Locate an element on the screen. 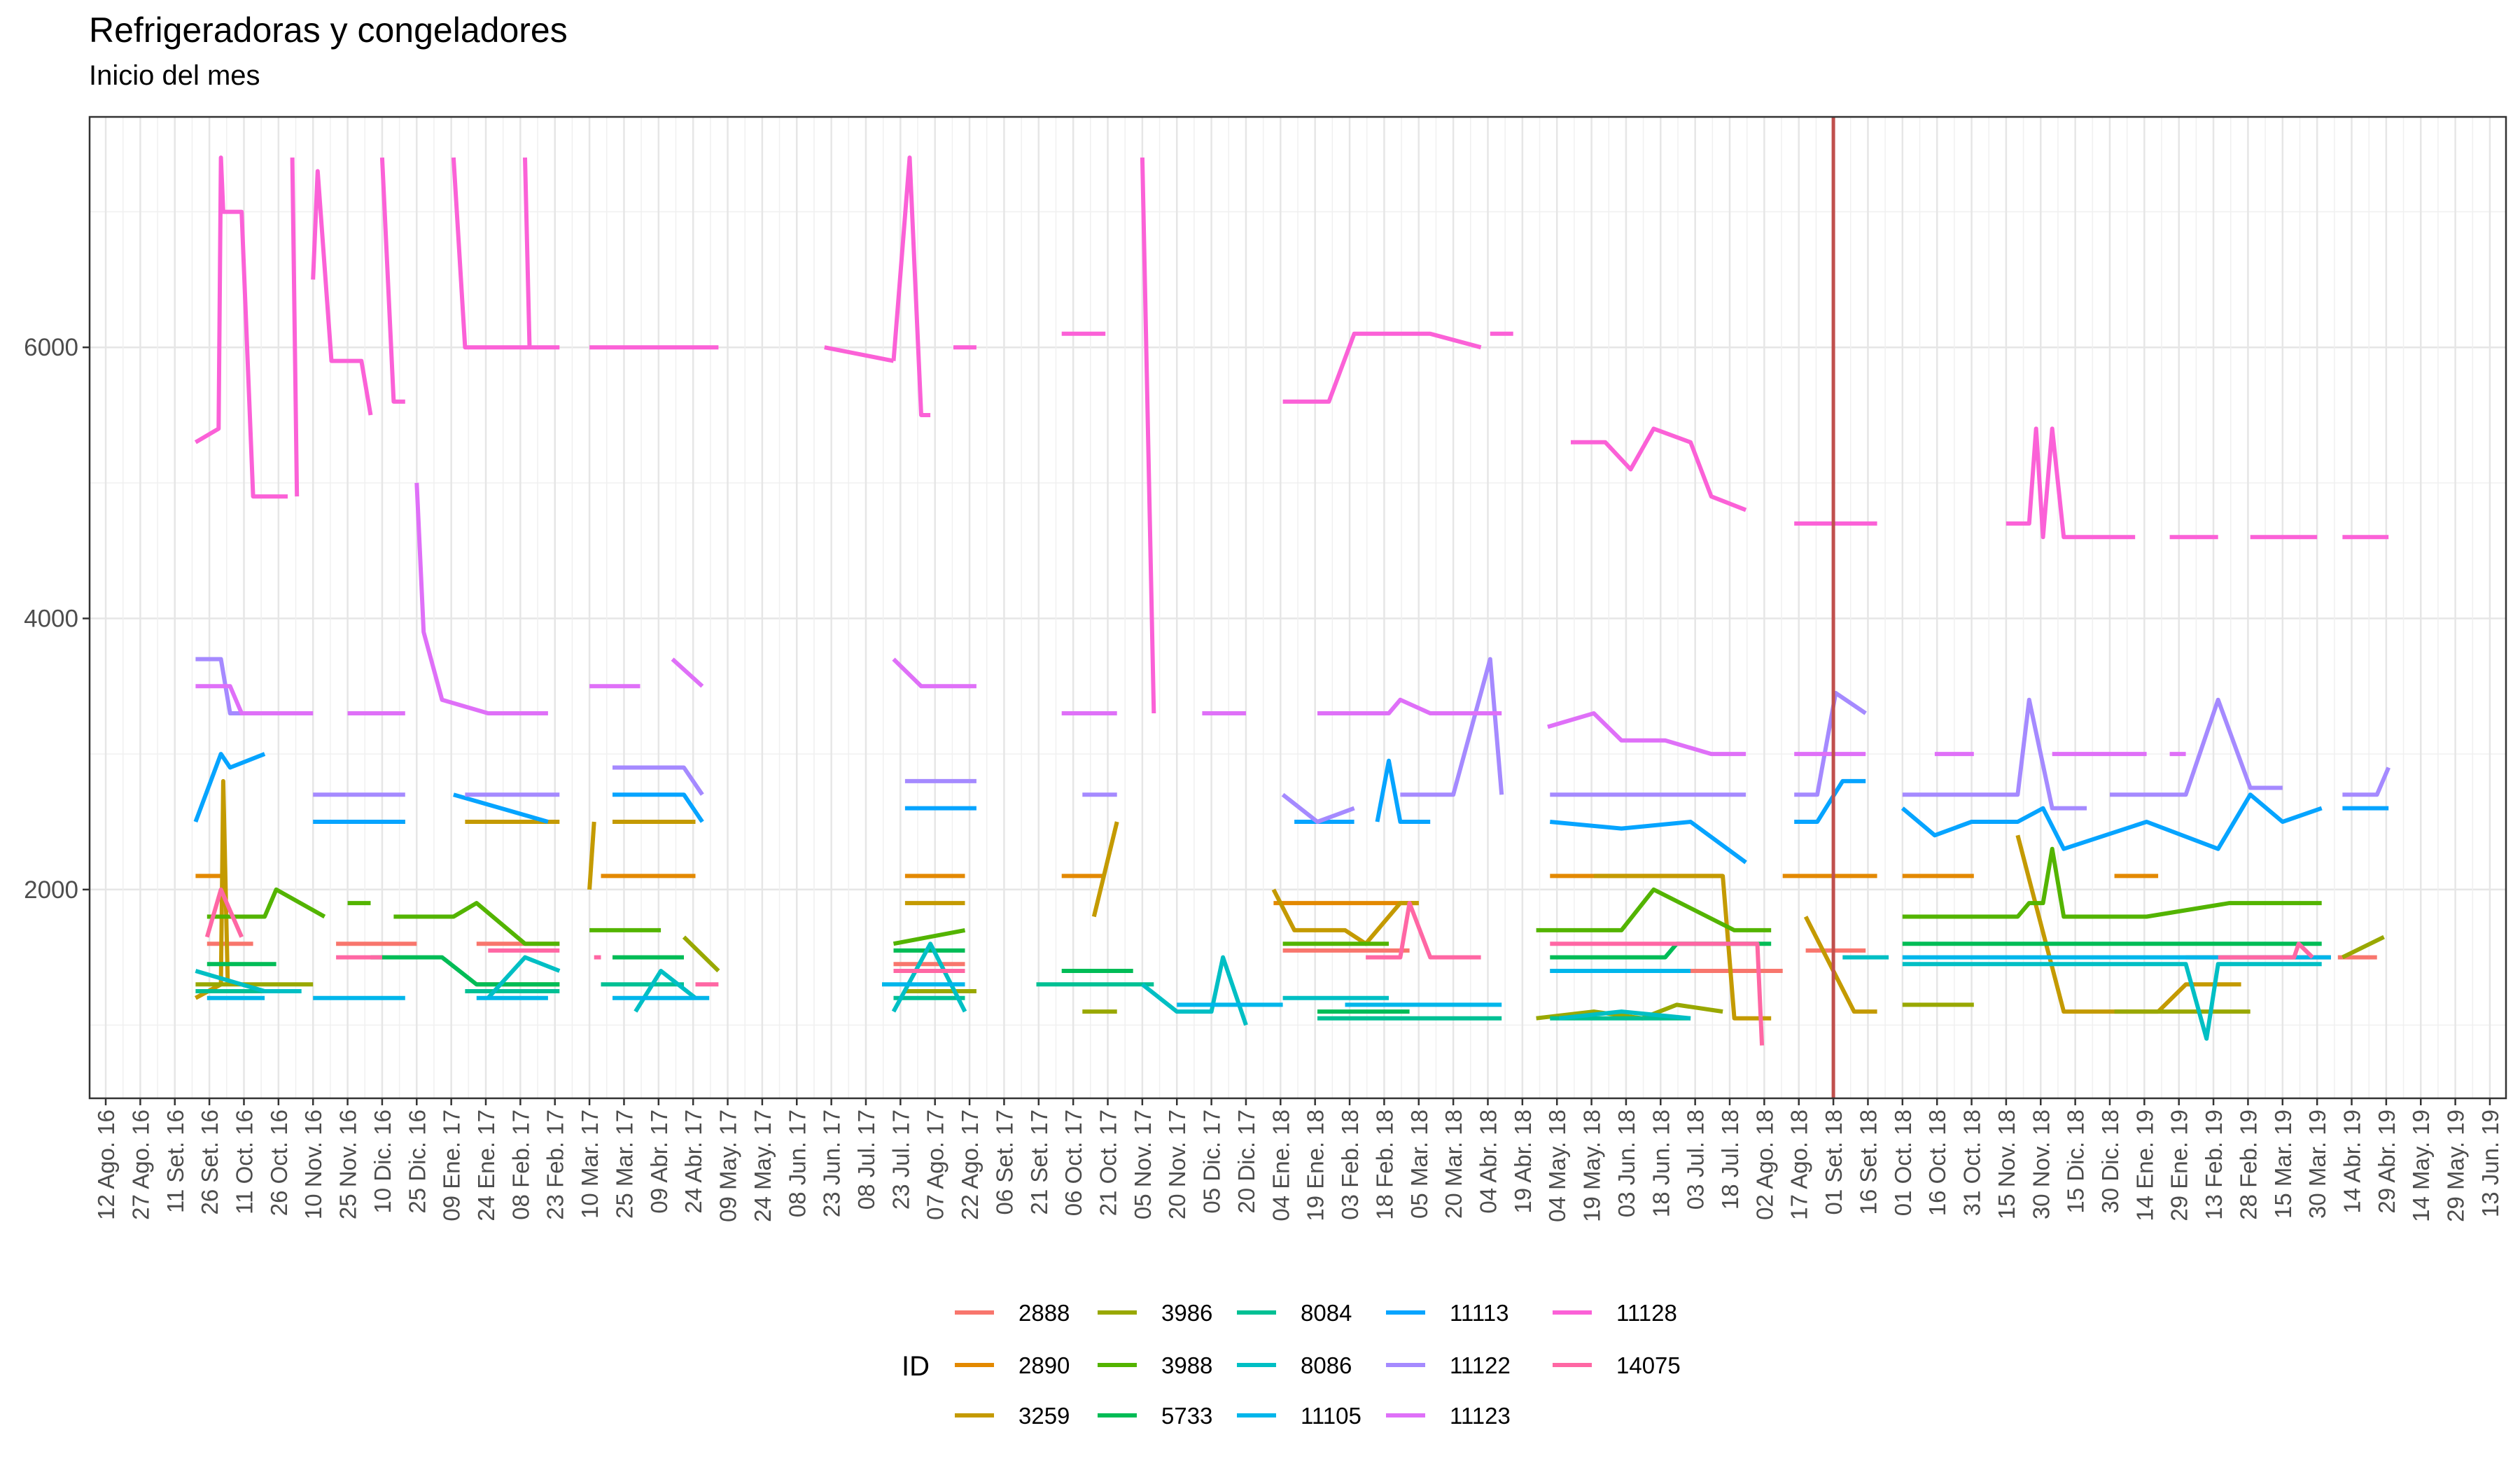 This screenshot has height=1470, width=2520. series-5733-segment is located at coordinates (465, 971).